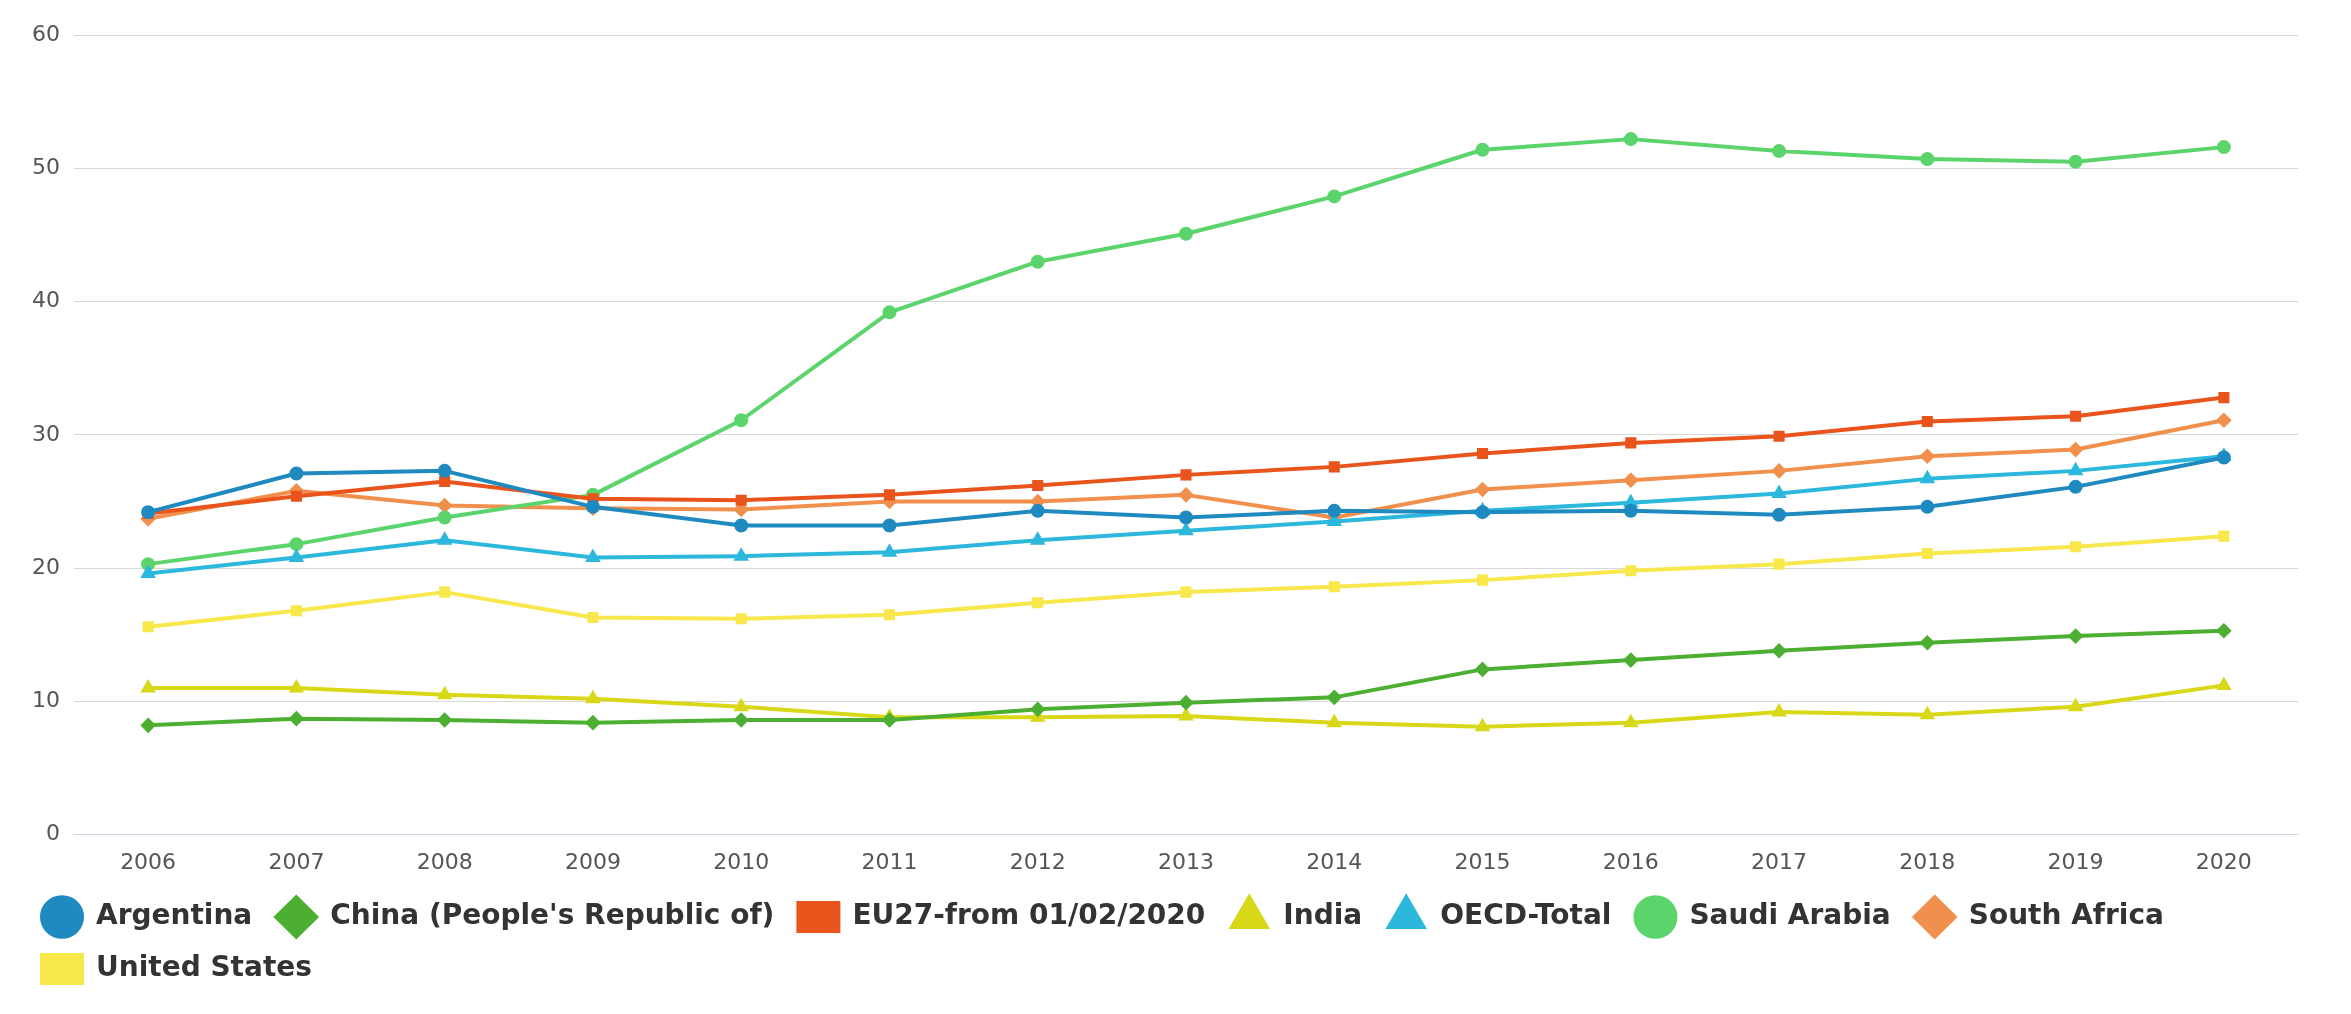  Describe the element at coordinates (45, 300) in the screenshot. I see `y-tick-label: 40` at that location.